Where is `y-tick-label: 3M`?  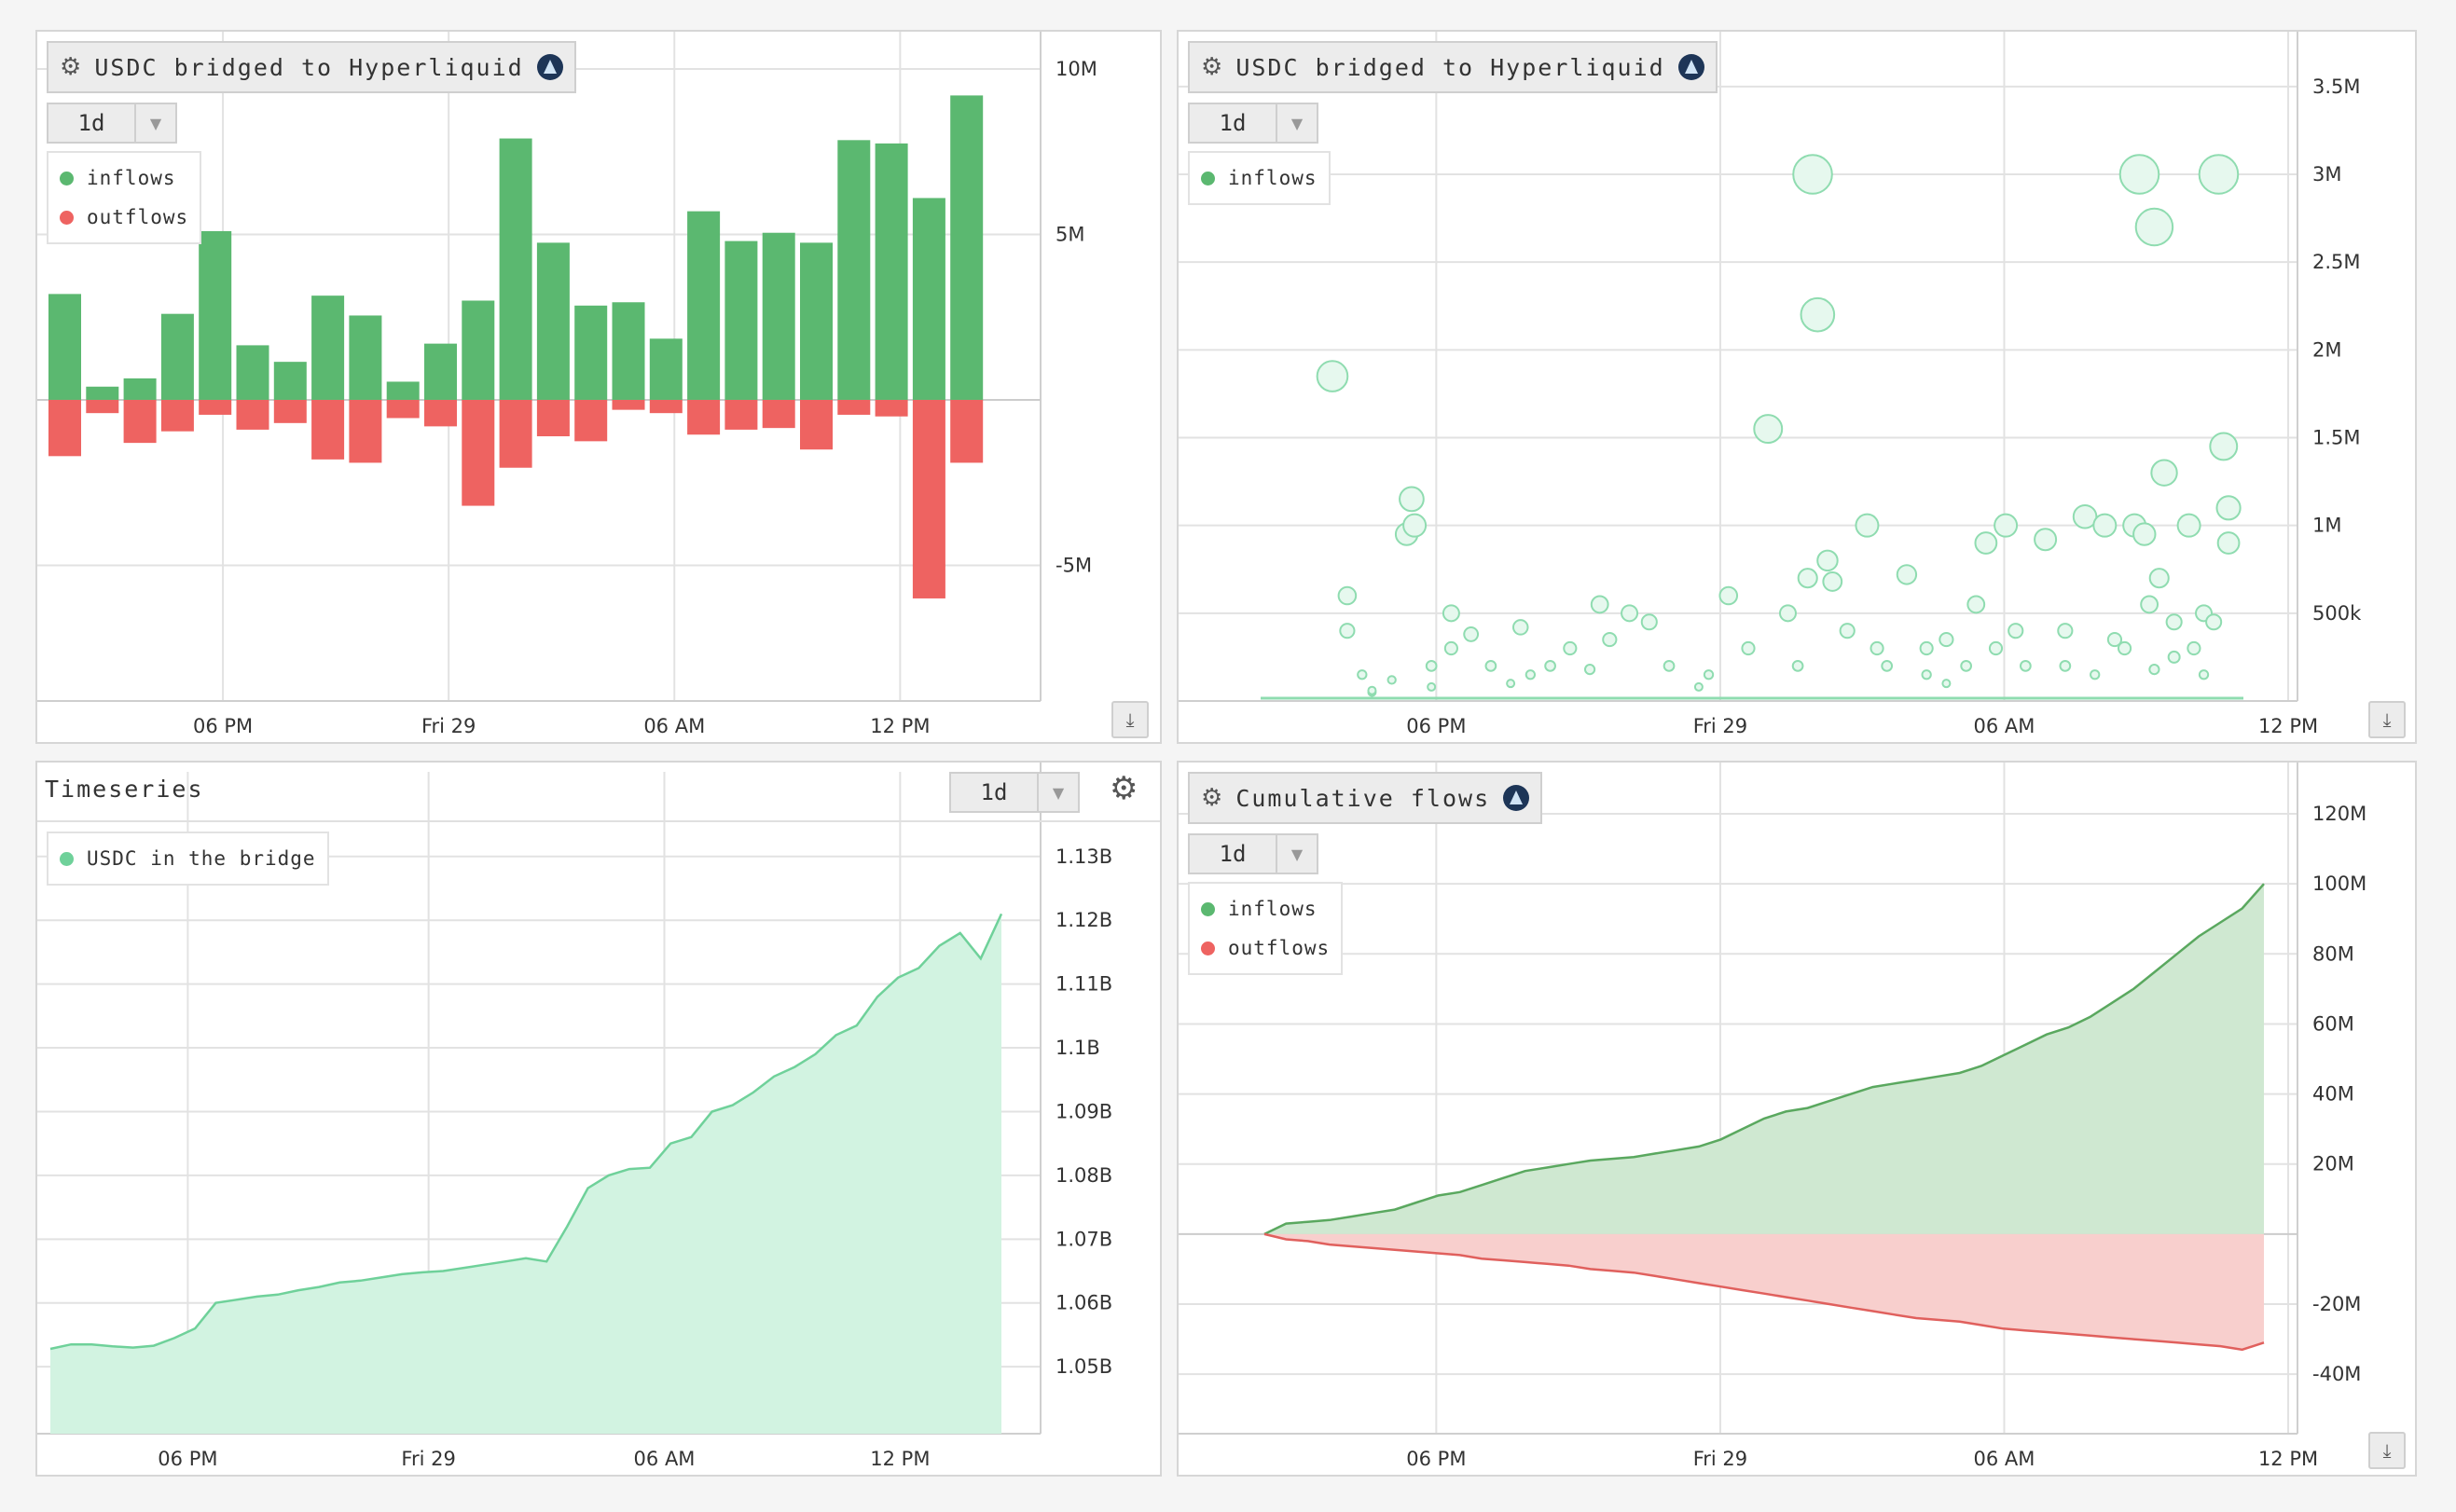 y-tick-label: 3M is located at coordinates (2326, 174).